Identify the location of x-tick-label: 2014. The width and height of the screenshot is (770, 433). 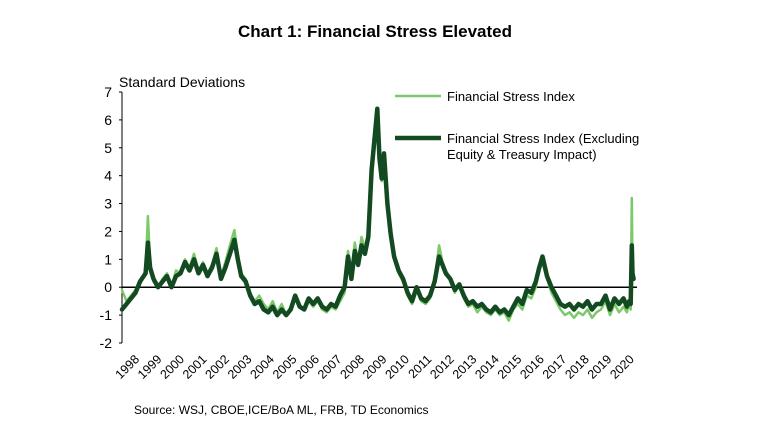
(487, 367).